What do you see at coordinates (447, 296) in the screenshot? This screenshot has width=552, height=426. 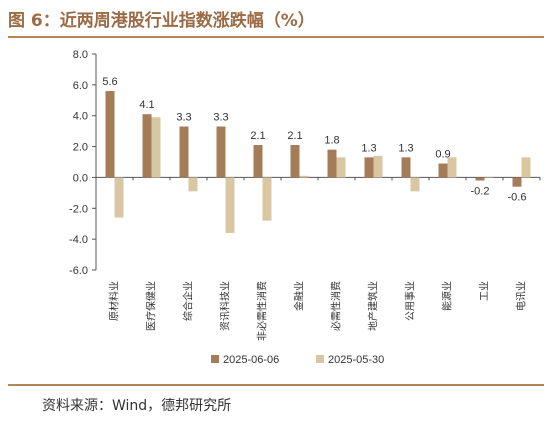 I see `category-label: 能源业` at bounding box center [447, 296].